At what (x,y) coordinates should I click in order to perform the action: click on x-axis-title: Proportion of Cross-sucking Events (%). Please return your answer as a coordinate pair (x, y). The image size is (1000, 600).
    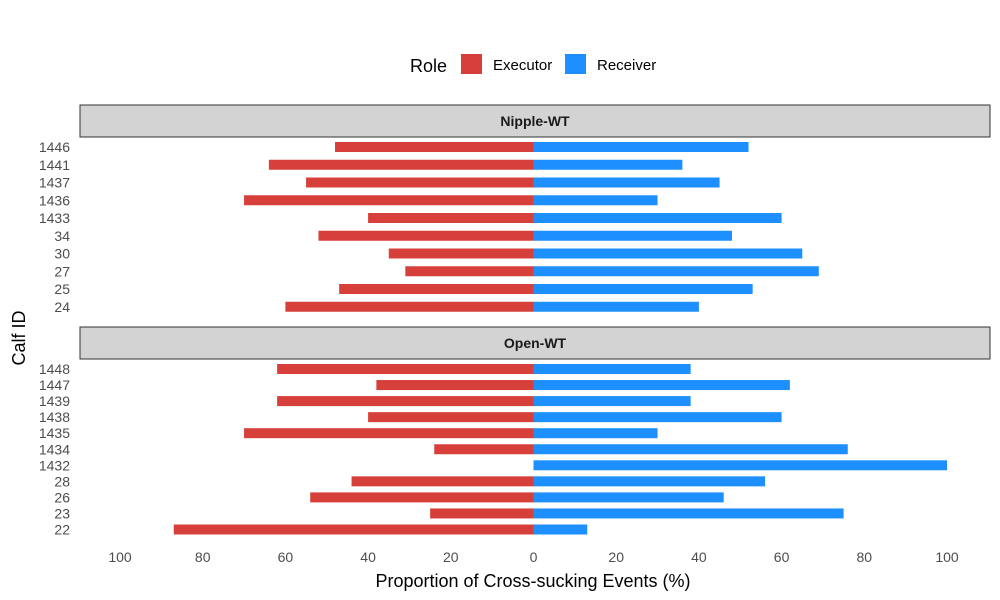
    Looking at the image, I should click on (532, 581).